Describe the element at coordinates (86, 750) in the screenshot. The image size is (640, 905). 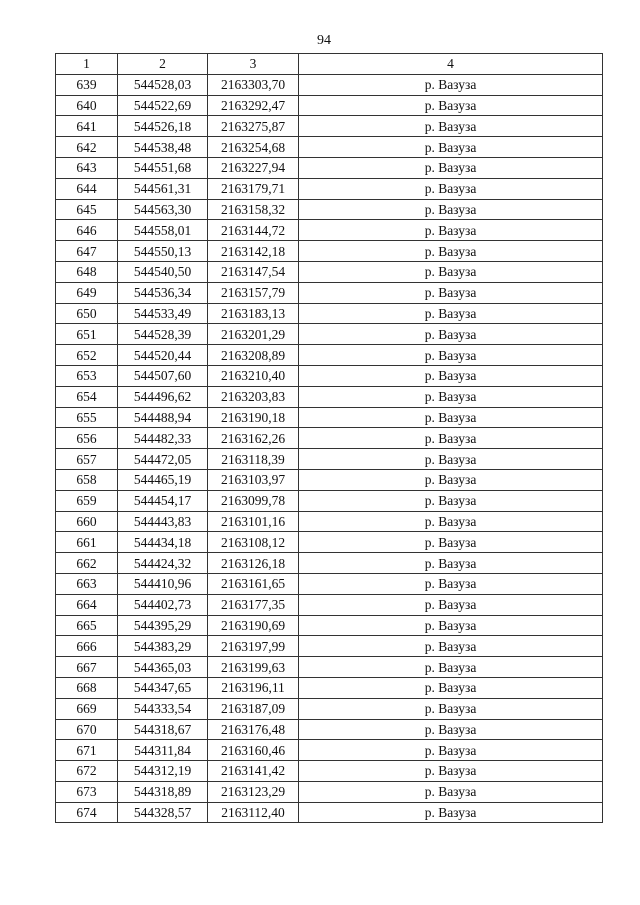
I see `point-number-cell: 671` at that location.